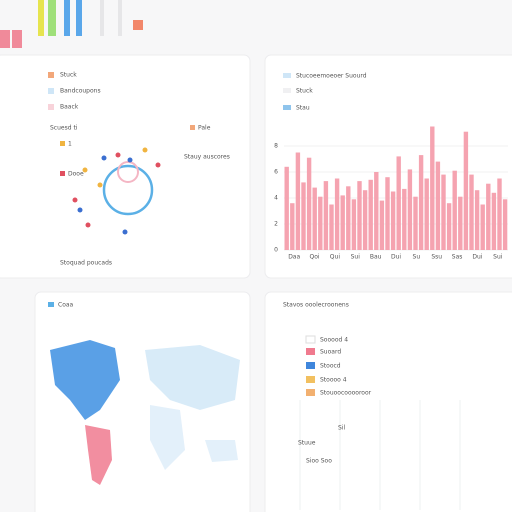  Describe the element at coordinates (498, 257) in the screenshot. I see `x-tick-label: Sui` at that location.